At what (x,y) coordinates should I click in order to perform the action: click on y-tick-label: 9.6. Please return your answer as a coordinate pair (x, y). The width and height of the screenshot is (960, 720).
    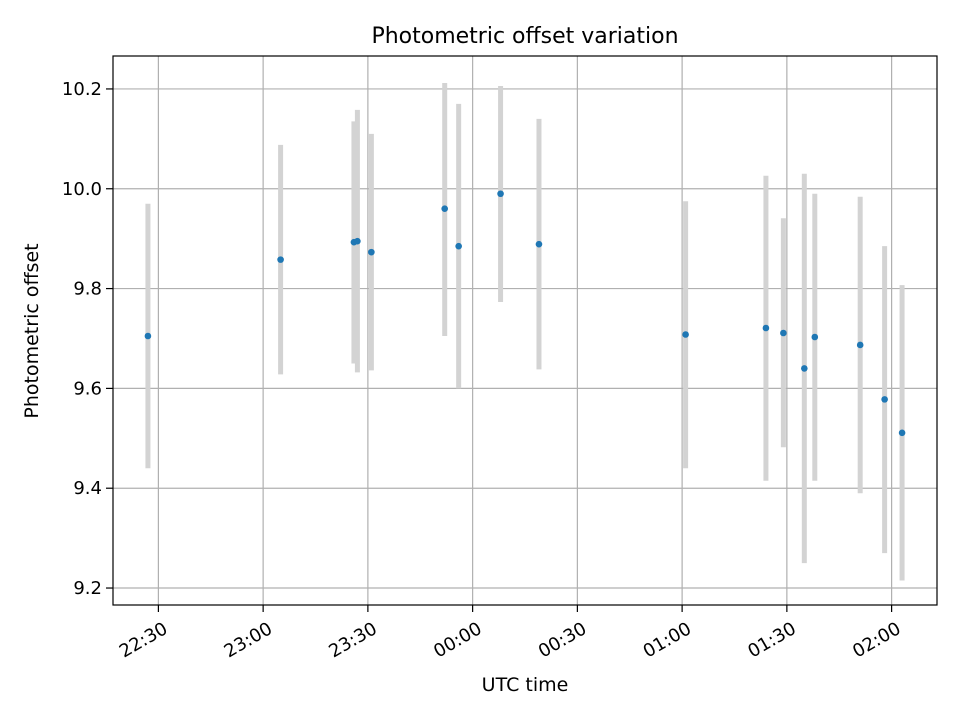
    Looking at the image, I should click on (87, 388).